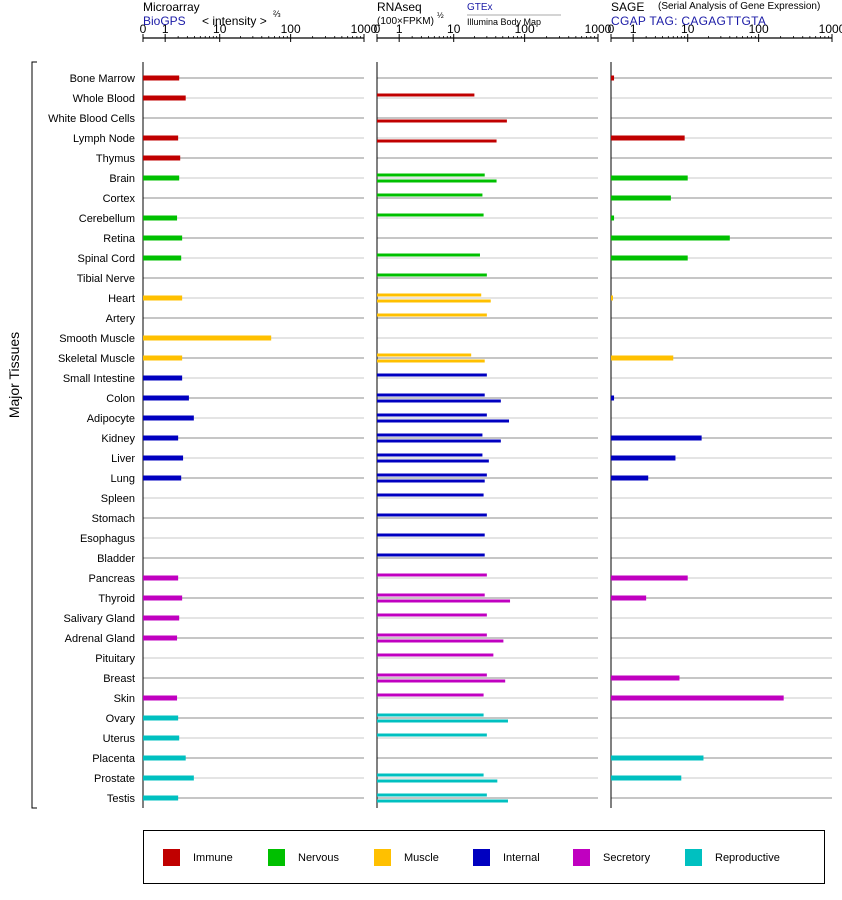  What do you see at coordinates (276, 857) in the screenshot?
I see `legend-swatch-nervous` at bounding box center [276, 857].